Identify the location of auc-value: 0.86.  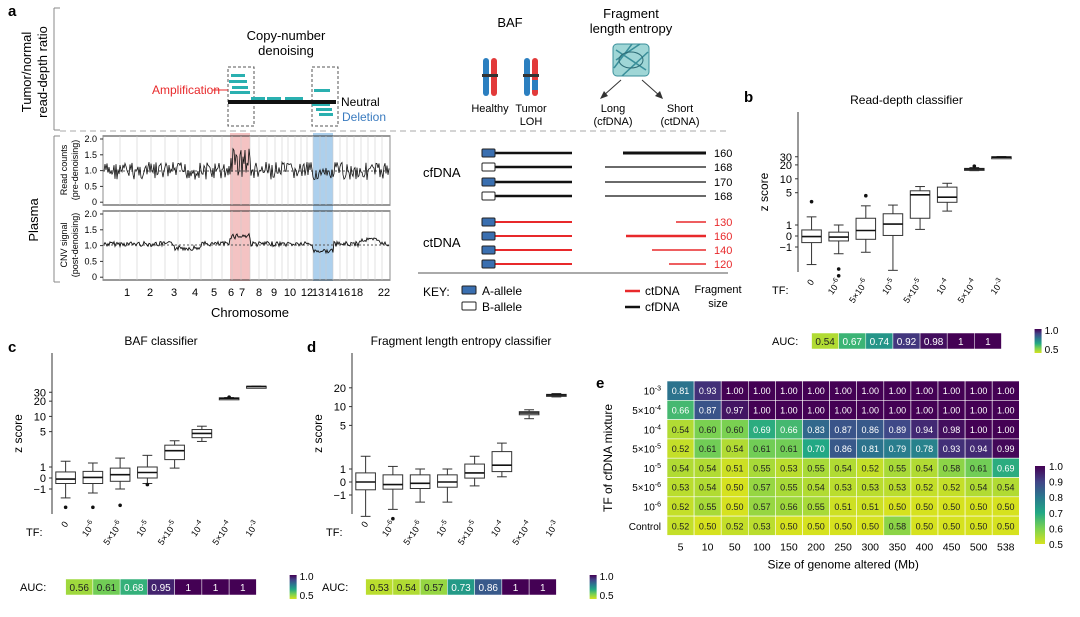
(489, 588).